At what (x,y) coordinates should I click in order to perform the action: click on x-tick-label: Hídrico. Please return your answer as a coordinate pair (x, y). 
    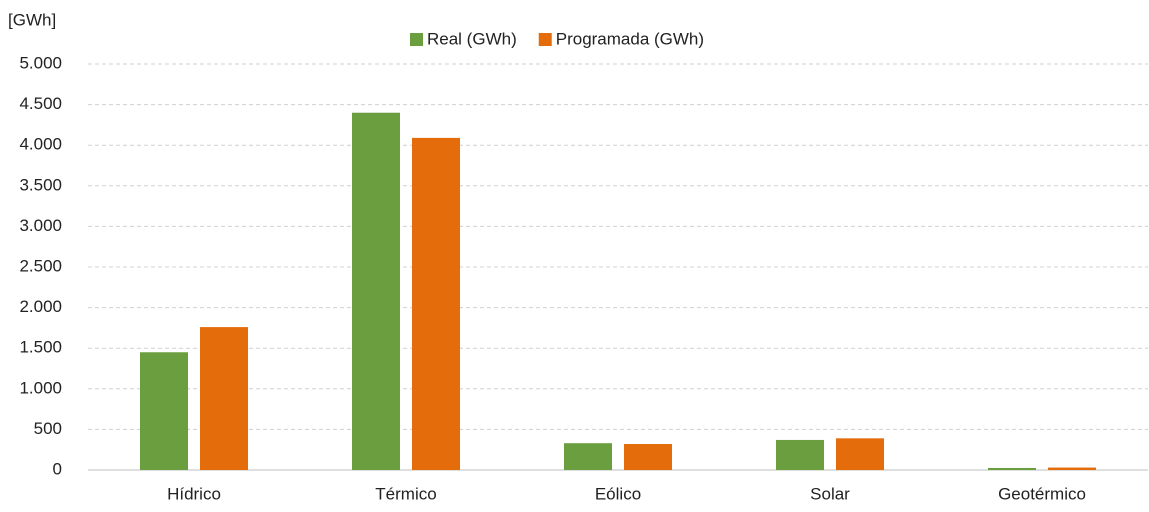
    Looking at the image, I should click on (194, 493).